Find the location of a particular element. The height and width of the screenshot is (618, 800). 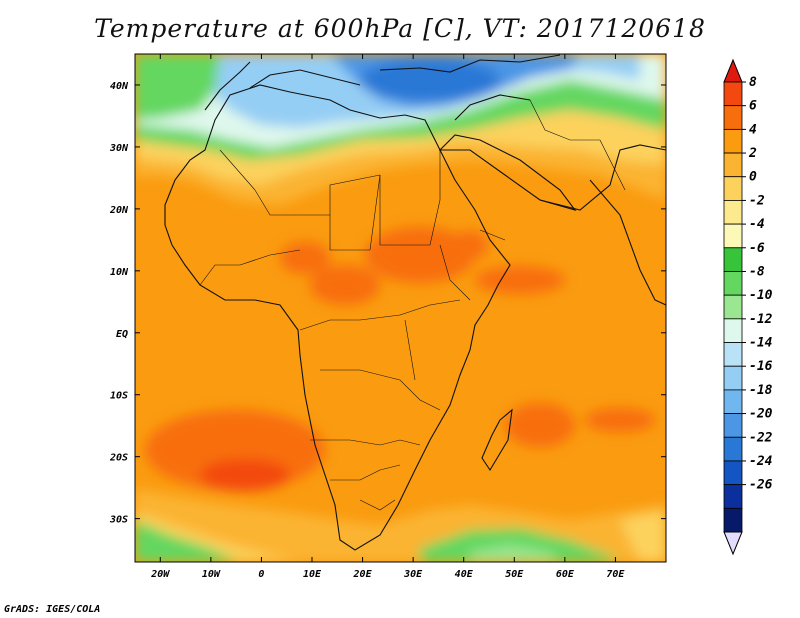

lat-tick-label: EQ is located at coordinates (122, 334).